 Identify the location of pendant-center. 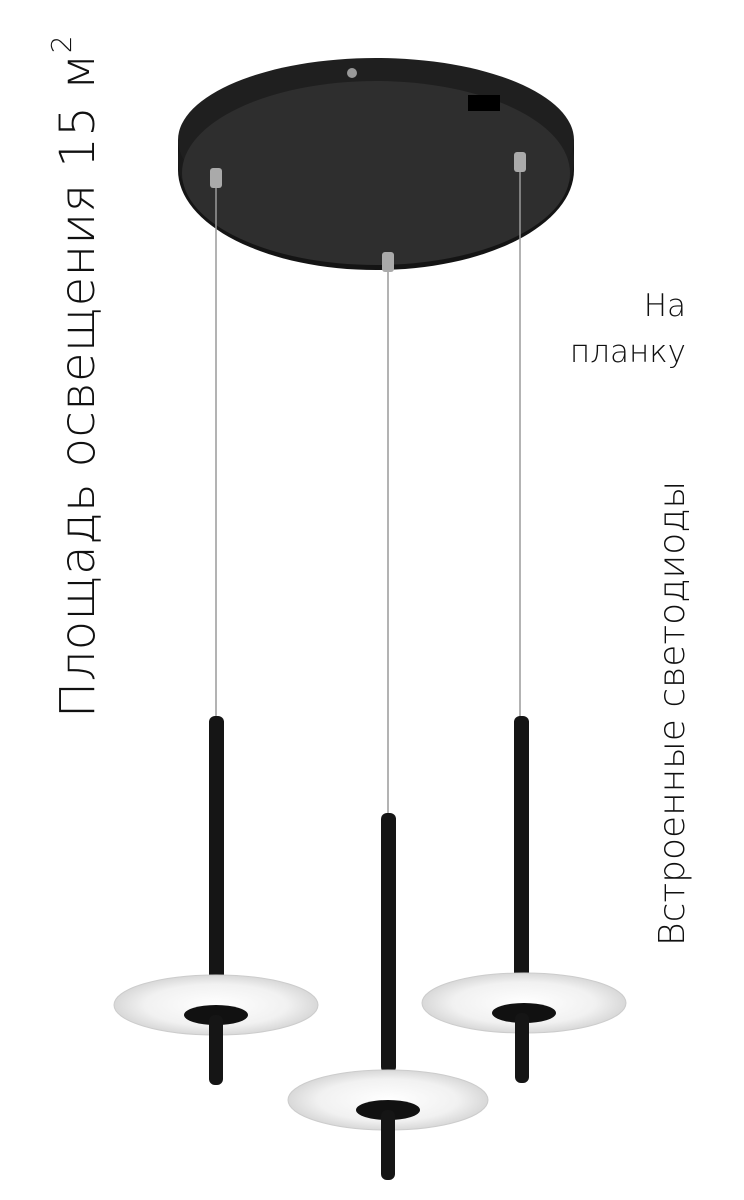
(388, 996).